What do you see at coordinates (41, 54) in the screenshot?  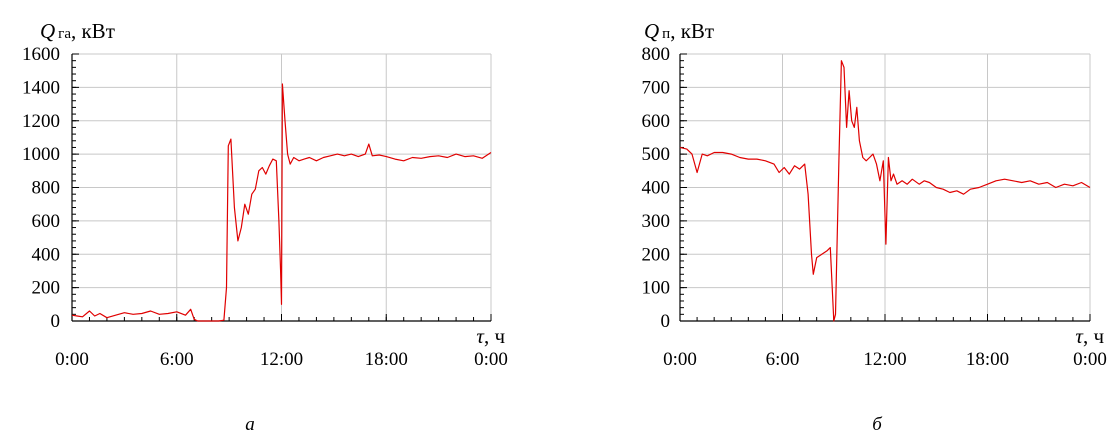 I see `y-tick-label: 1600` at bounding box center [41, 54].